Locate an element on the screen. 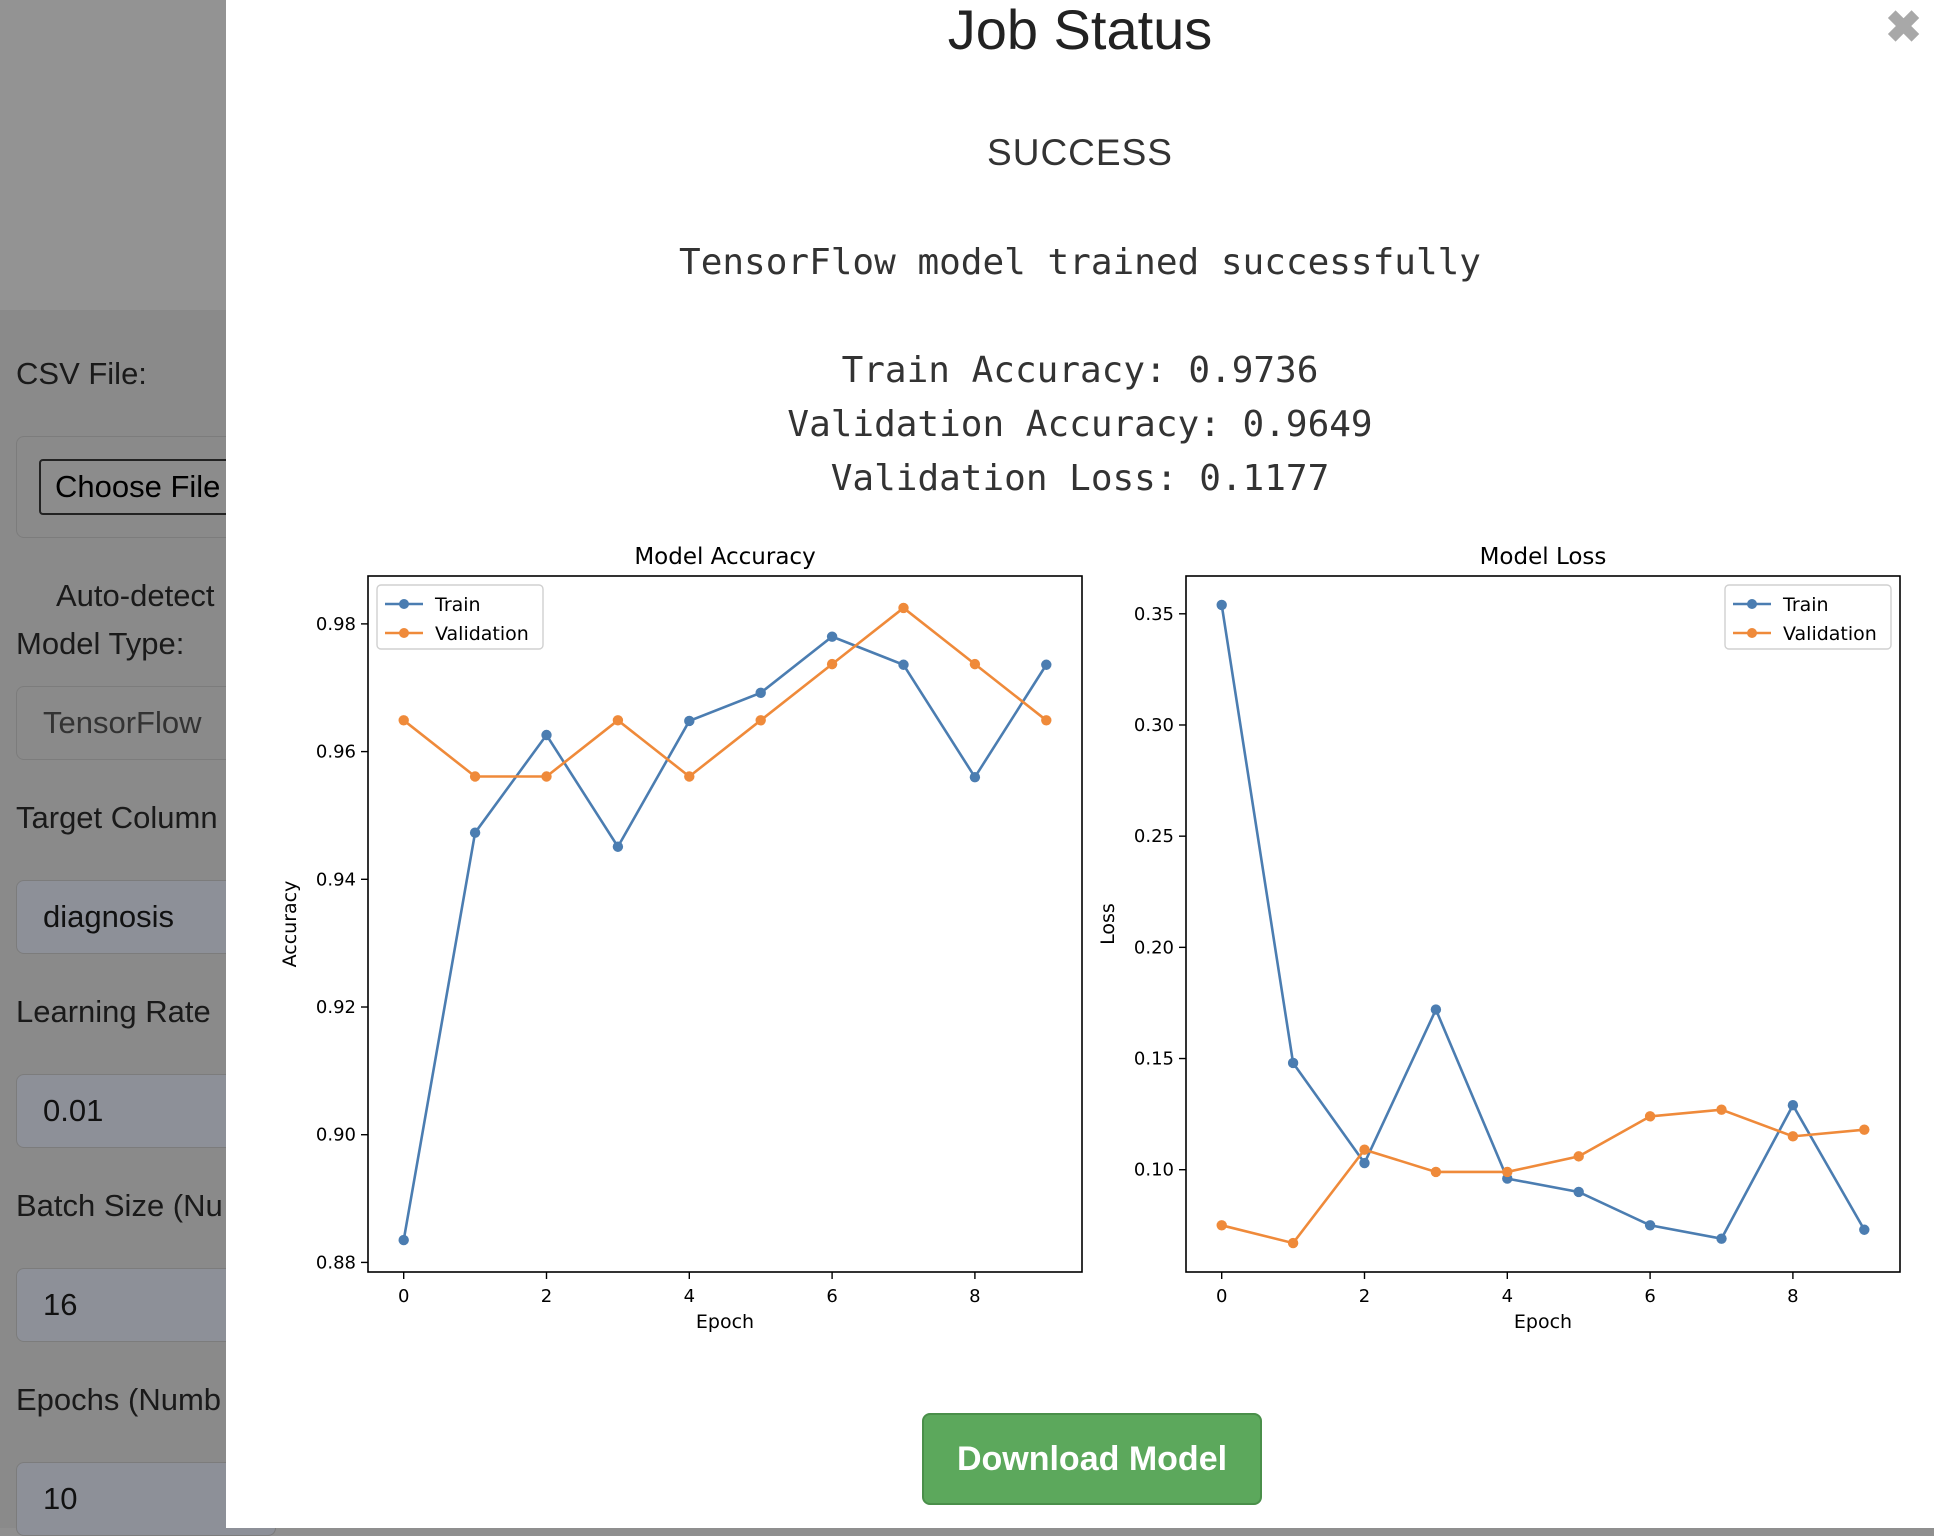 The height and width of the screenshot is (1536, 1934). chart-title: Model Accuracy is located at coordinates (724, 557).